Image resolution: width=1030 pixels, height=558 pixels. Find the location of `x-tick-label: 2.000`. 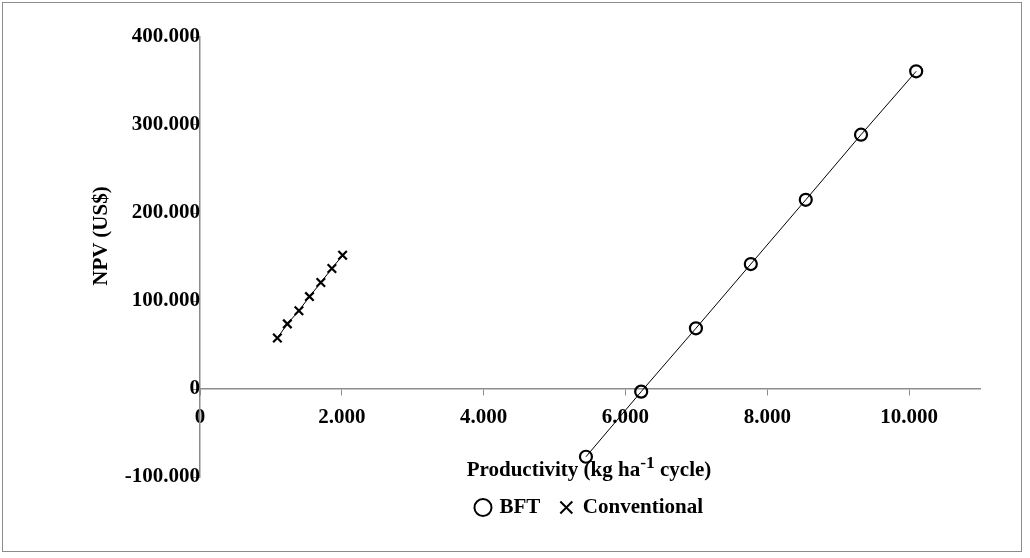

x-tick-label: 2.000 is located at coordinates (342, 416).